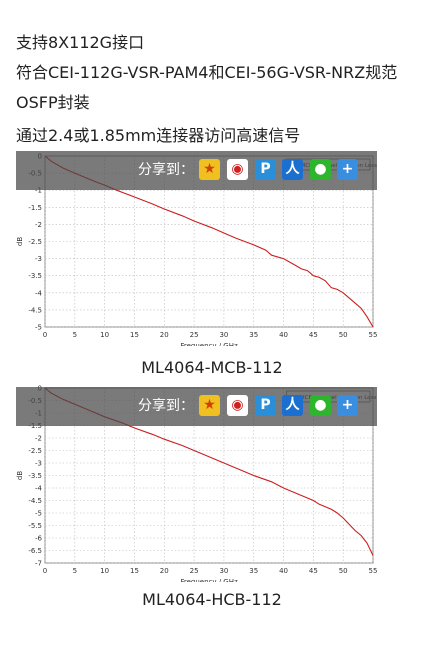 The height and width of the screenshot is (658, 424). What do you see at coordinates (158, 135) in the screenshot?
I see `feature-connector-access: 通过2.4或1.85mm连接器访问高速信号` at bounding box center [158, 135].